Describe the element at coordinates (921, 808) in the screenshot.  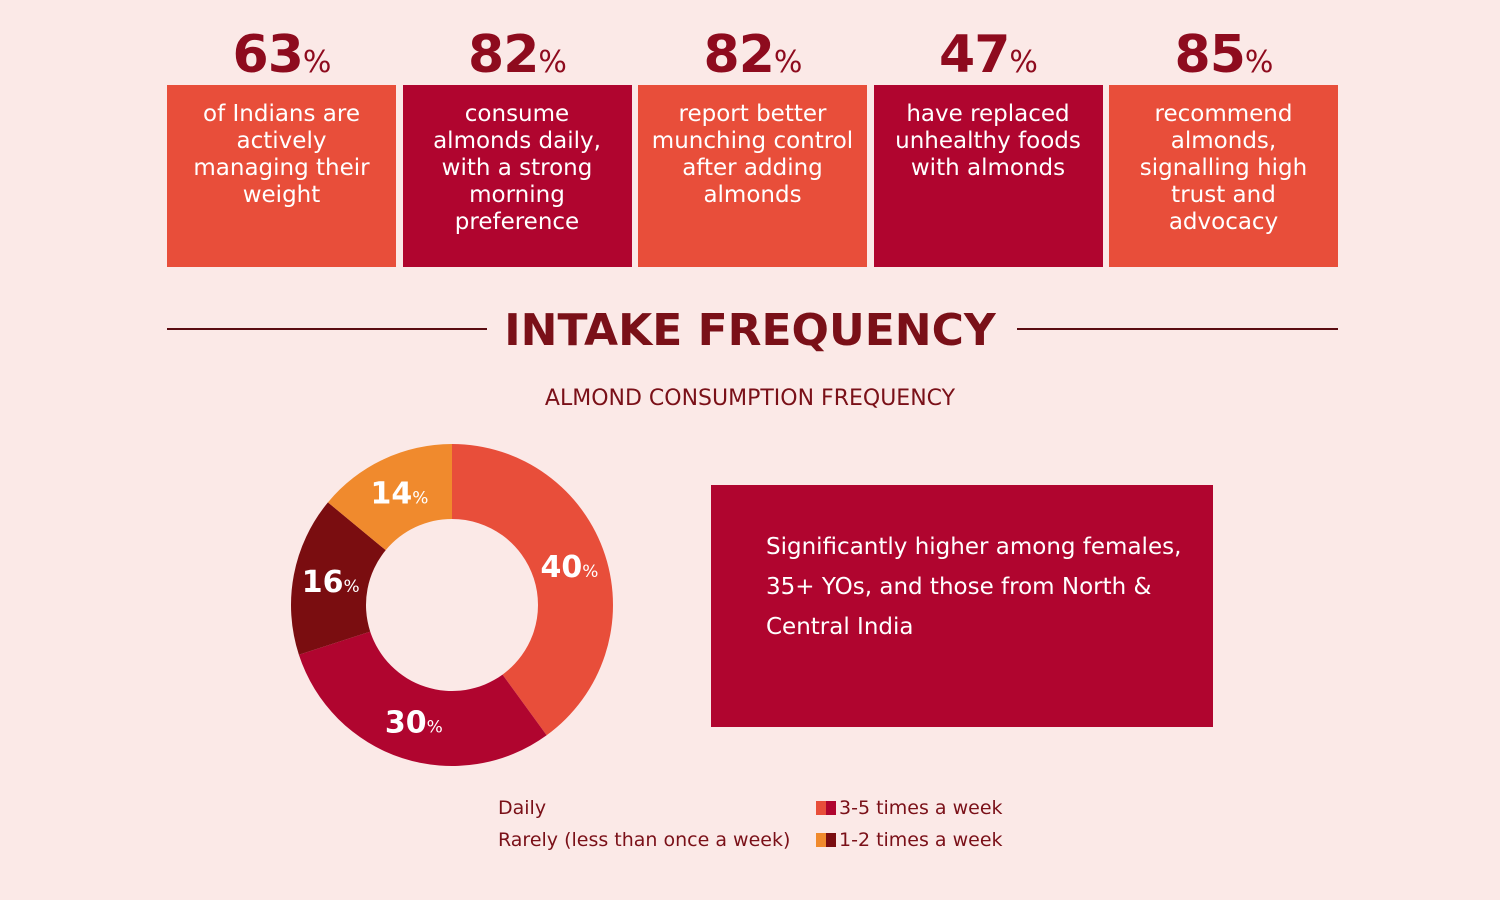
I see `legend-label: 3-5 times a week` at that location.